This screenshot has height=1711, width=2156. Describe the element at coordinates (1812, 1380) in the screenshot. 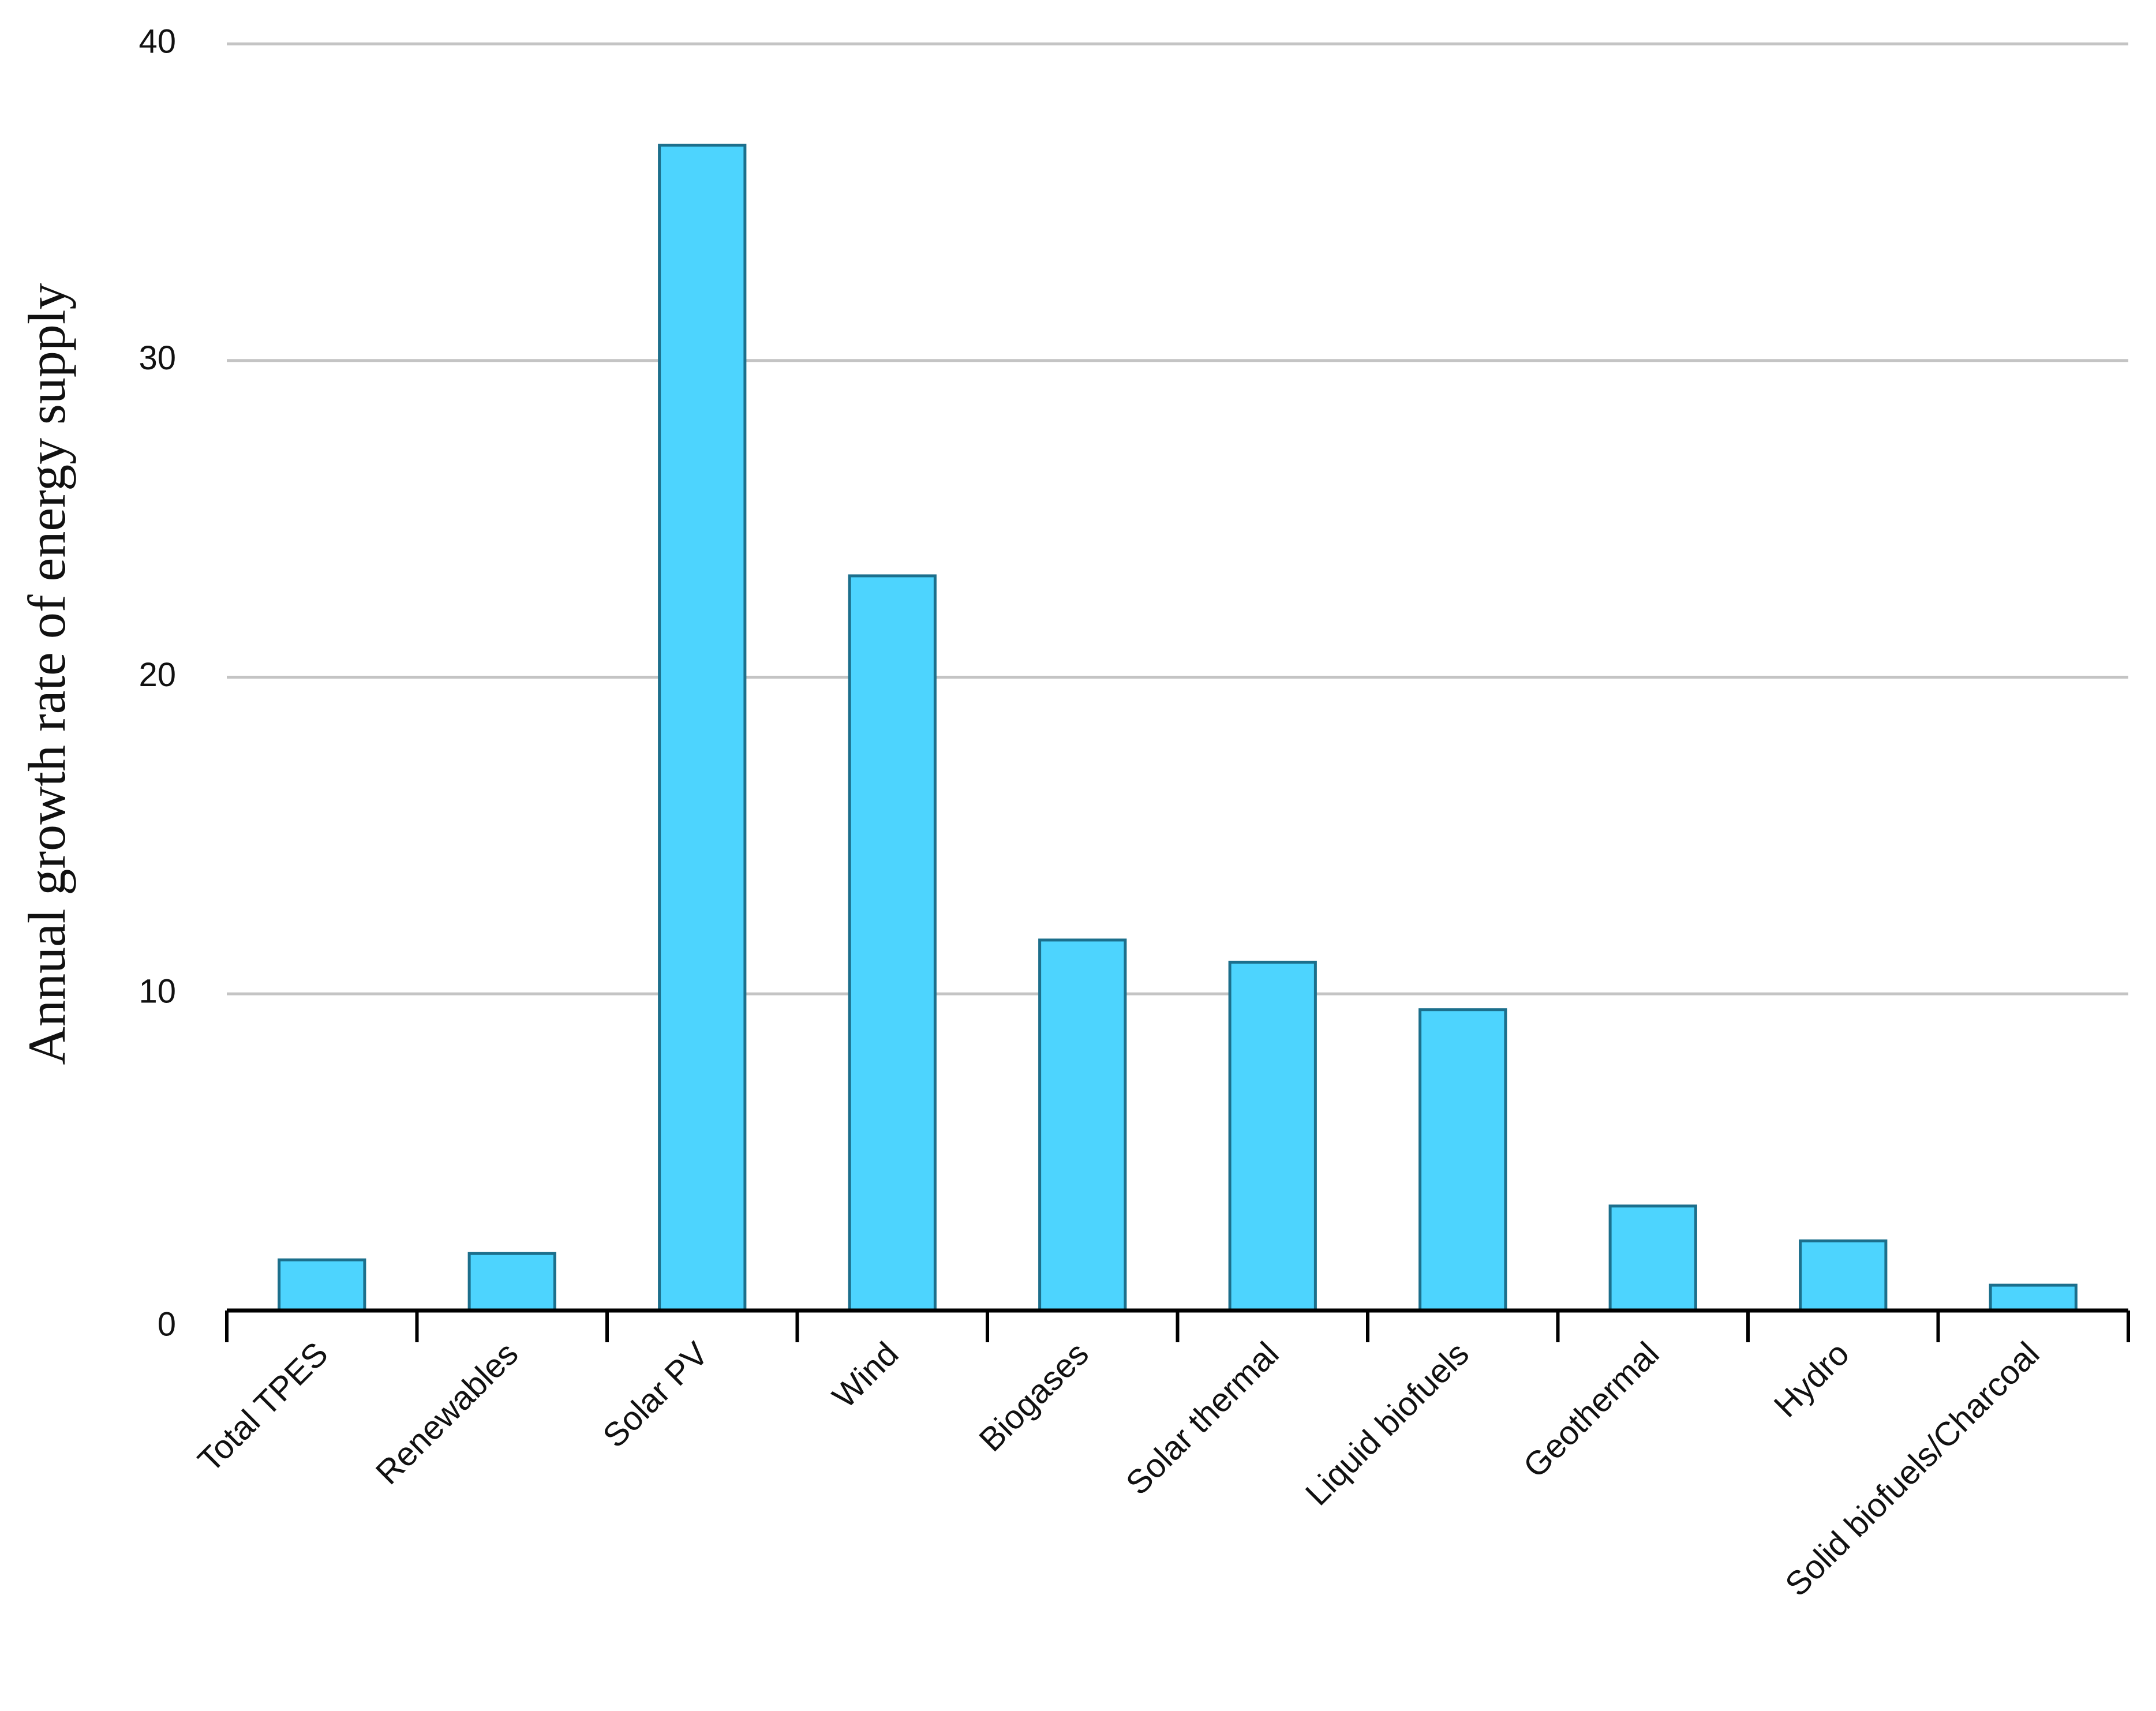

I see `x-tick-label: Hydro` at that location.